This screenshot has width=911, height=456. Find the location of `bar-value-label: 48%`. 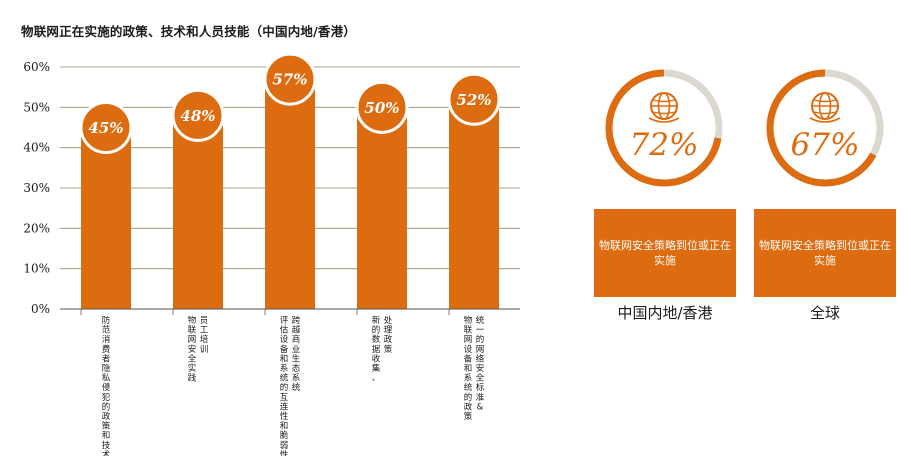

bar-value-label: 48% is located at coordinates (197, 116).